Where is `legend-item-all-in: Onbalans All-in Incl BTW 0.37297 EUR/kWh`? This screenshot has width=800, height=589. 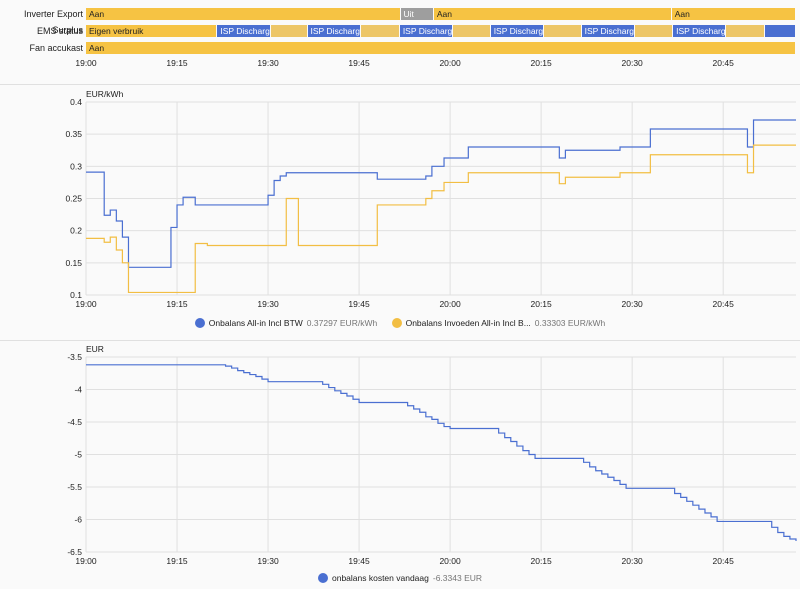 legend-item-all-in: Onbalans All-in Incl BTW 0.37297 EUR/kWh is located at coordinates (286, 323).